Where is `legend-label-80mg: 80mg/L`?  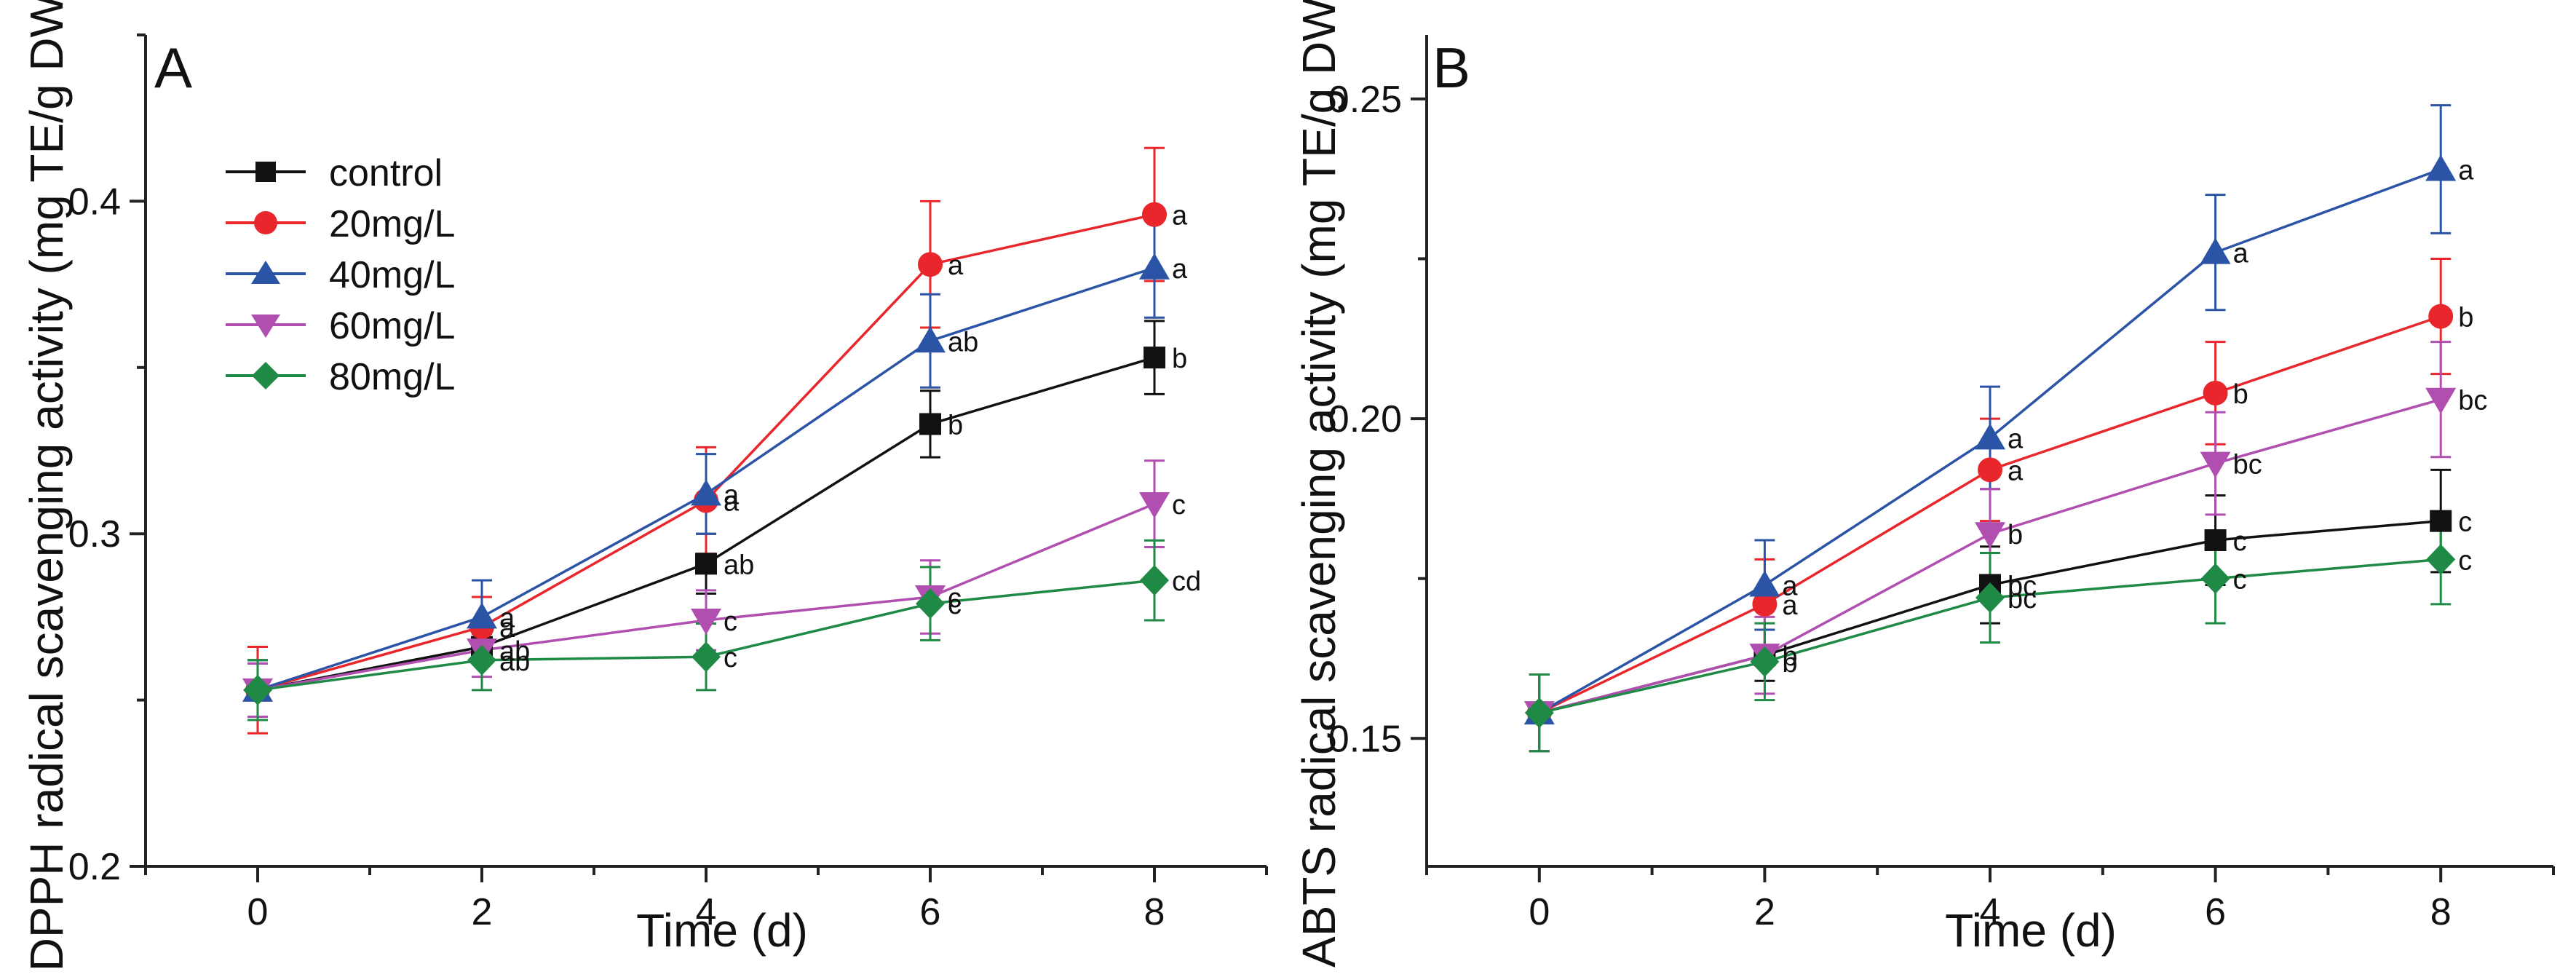
legend-label-80mg: 80mg/L is located at coordinates (392, 377).